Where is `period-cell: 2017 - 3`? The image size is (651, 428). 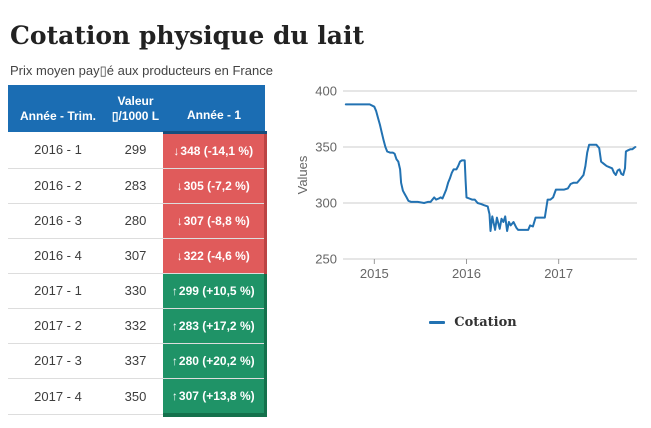 period-cell: 2017 - 3 is located at coordinates (58, 361).